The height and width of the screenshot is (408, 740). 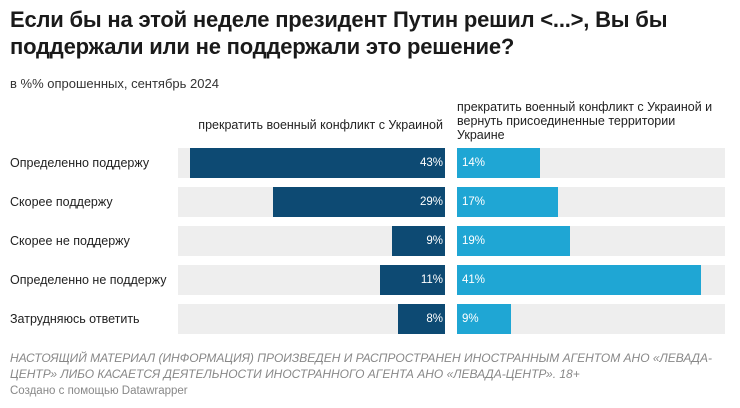 I want to click on data-label-series-2: 41%, so click(x=474, y=280).